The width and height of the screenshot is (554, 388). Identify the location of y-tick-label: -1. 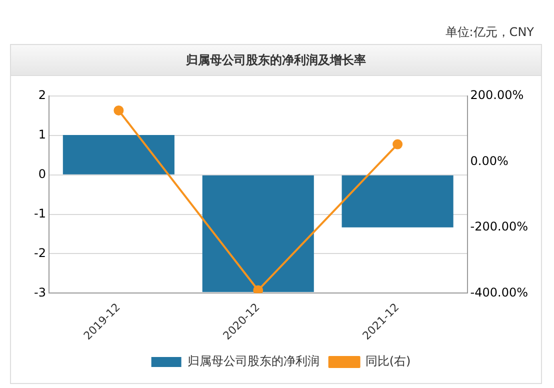
(40, 213).